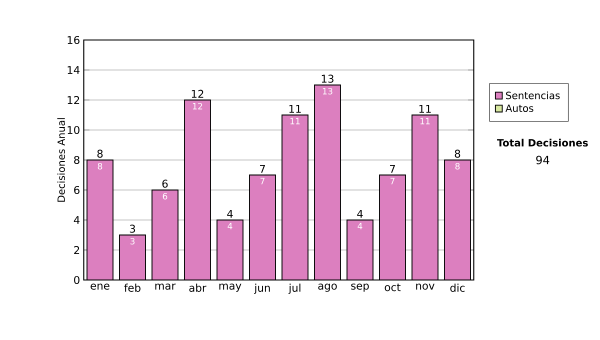  I want to click on y-tick-label: 12, so click(74, 100).